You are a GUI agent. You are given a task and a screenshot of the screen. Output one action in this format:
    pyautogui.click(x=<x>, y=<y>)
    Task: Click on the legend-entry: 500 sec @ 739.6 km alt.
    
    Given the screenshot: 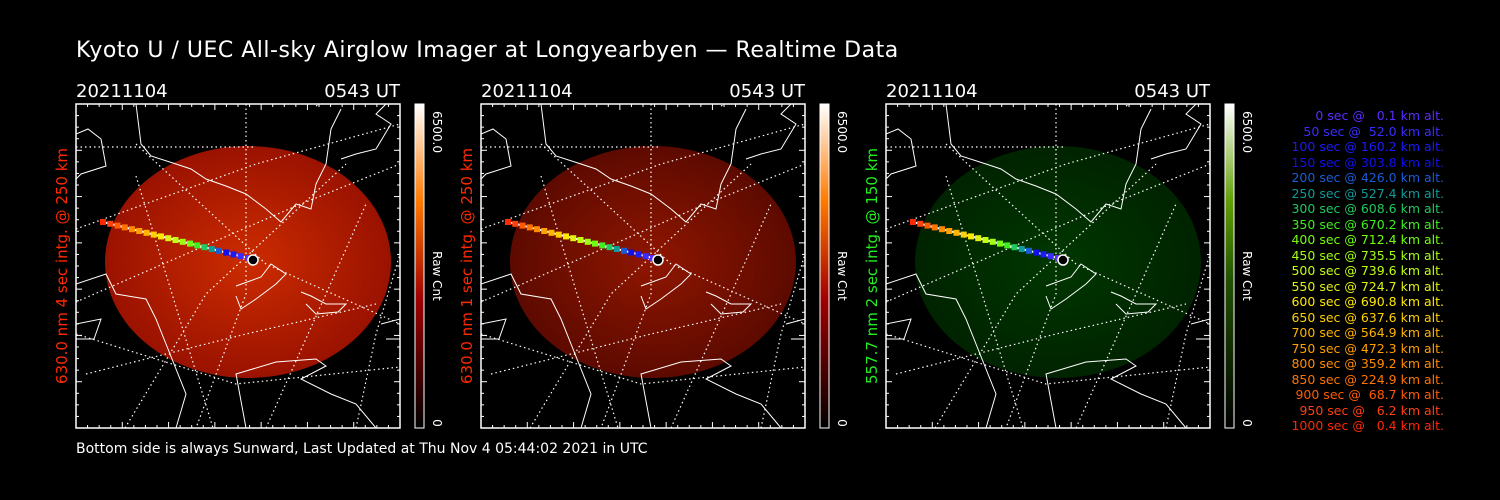 What is the action you would take?
    pyautogui.click(x=1367, y=270)
    